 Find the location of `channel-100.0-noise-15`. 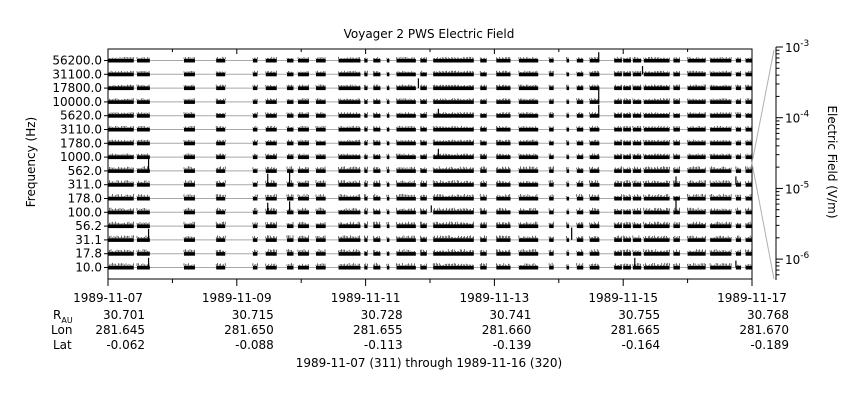

channel-100.0-noise-15 is located at coordinates (453, 209).